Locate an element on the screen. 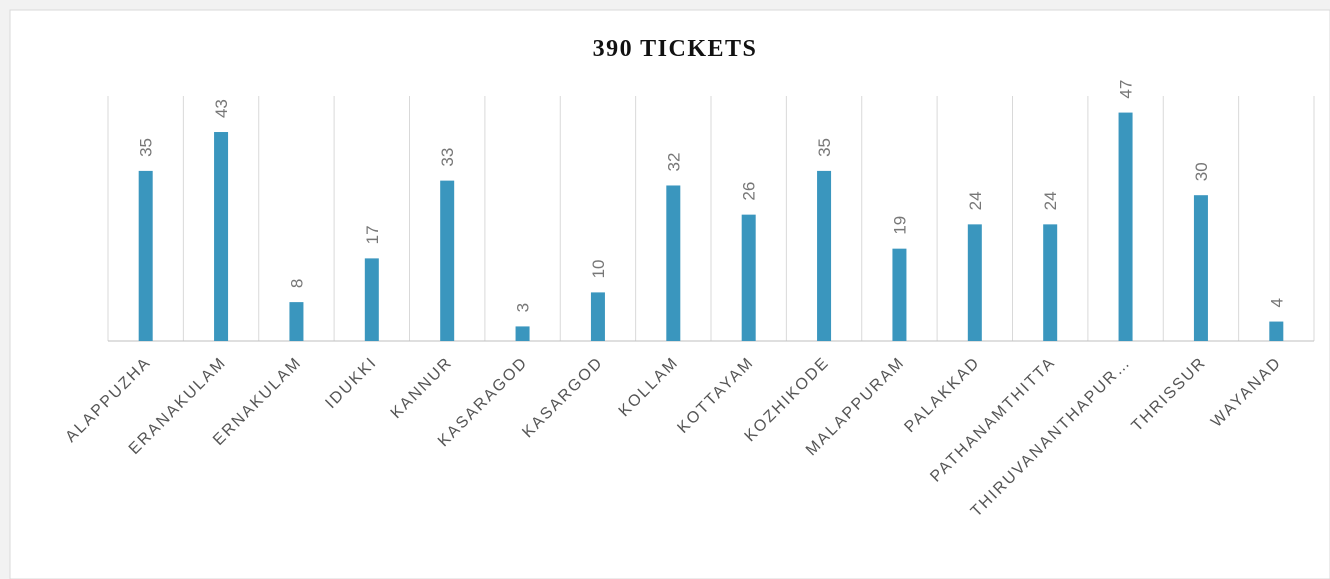  value-label: 19 is located at coordinates (899, 225).